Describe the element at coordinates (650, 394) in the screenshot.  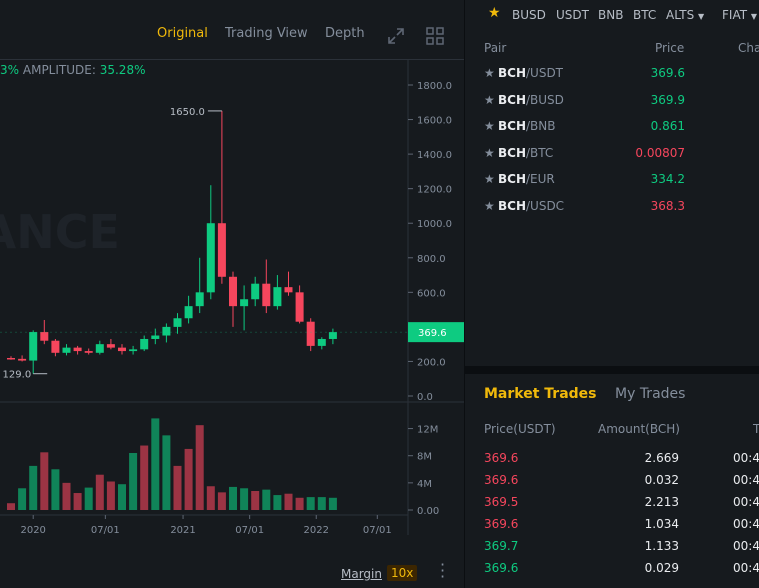
I see `tab-my-trades: My Trades` at that location.